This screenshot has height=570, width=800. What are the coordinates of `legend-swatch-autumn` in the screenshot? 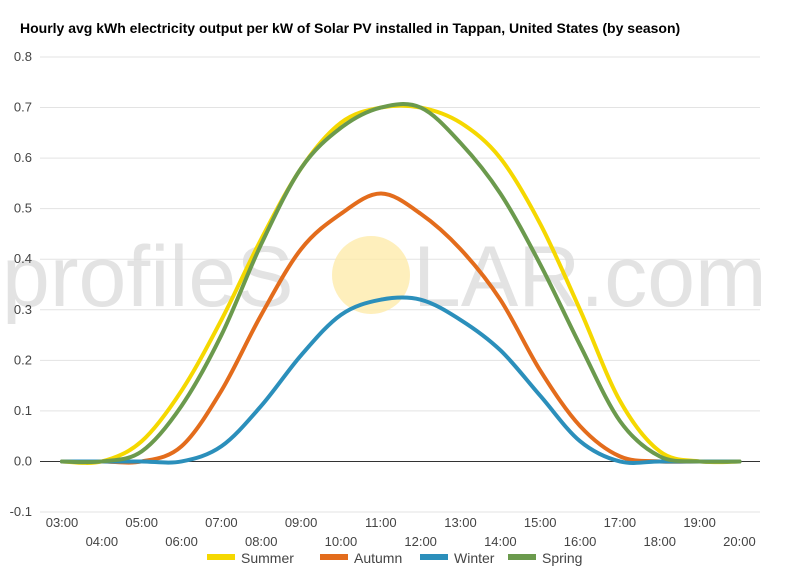 It's located at (334, 557).